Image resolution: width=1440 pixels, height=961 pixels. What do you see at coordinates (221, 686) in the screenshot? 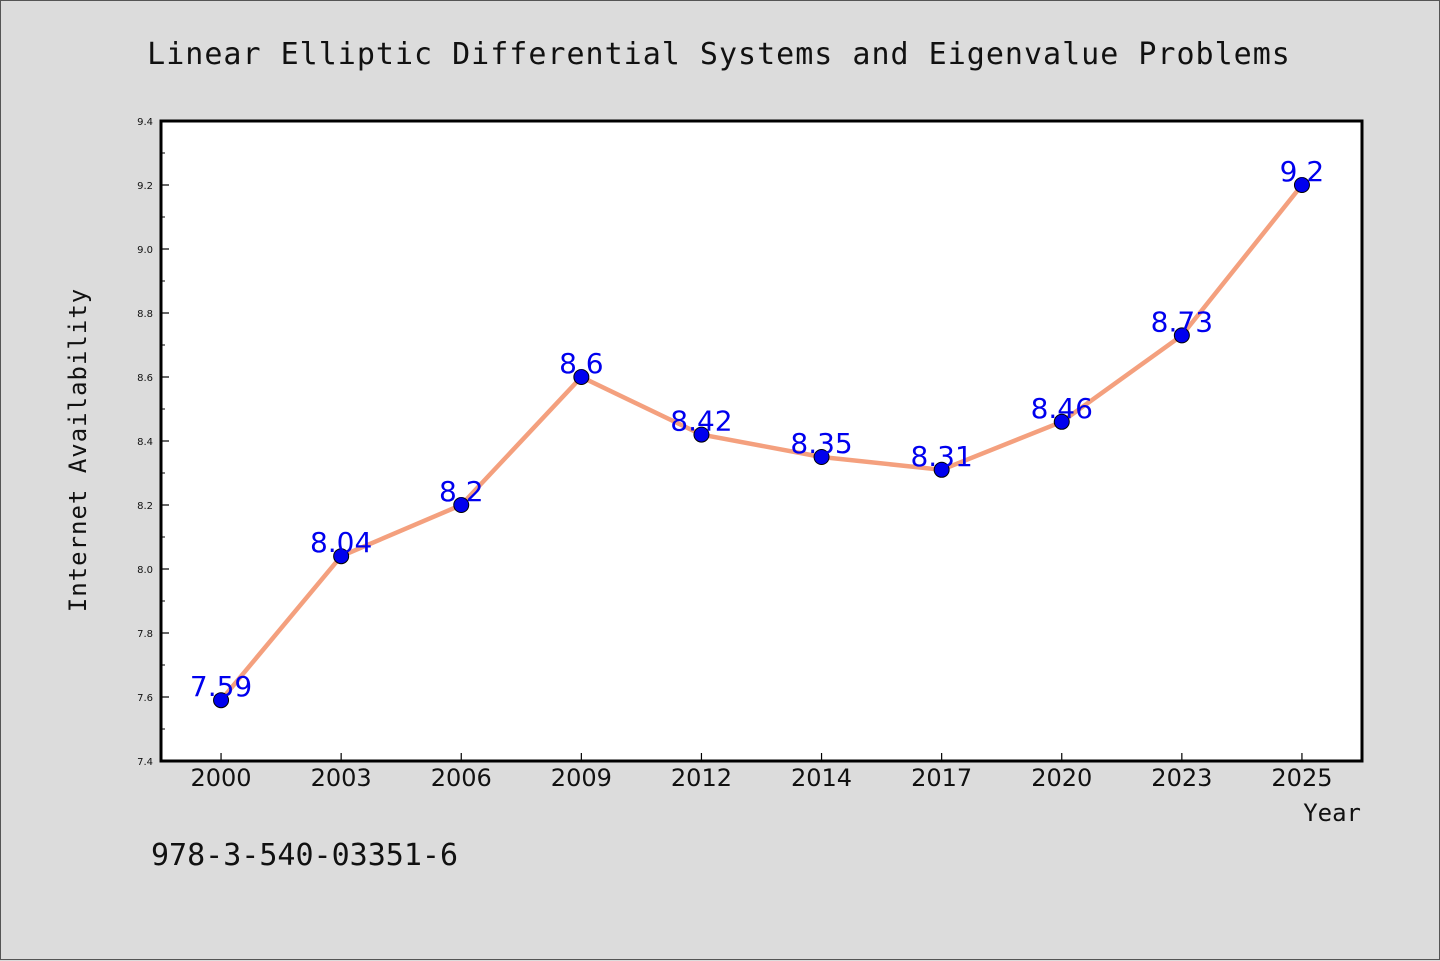
I see `data-label: 7.59` at bounding box center [221, 686].